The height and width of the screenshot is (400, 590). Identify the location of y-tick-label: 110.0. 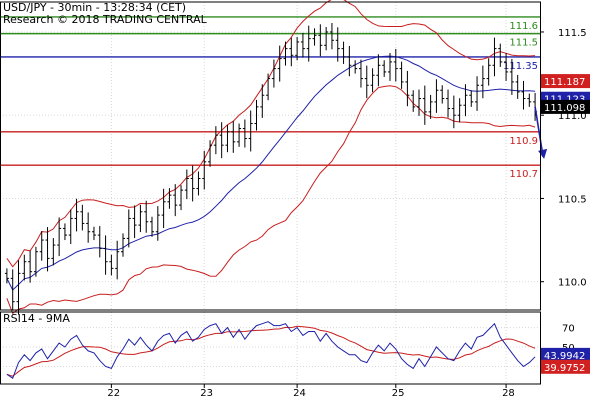
(572, 283).